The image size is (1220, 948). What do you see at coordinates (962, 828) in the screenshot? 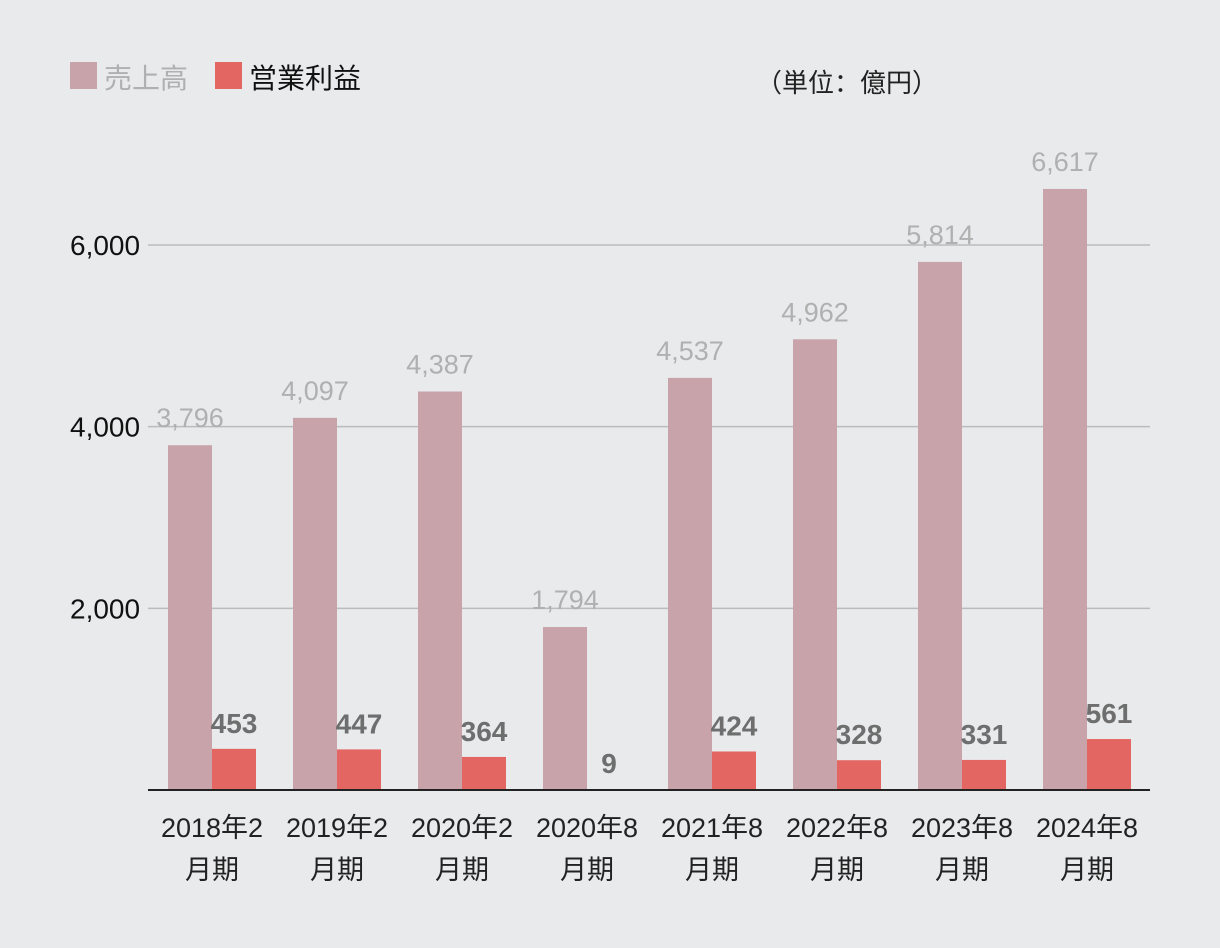
I see `x-tick-label: 2023年8` at bounding box center [962, 828].